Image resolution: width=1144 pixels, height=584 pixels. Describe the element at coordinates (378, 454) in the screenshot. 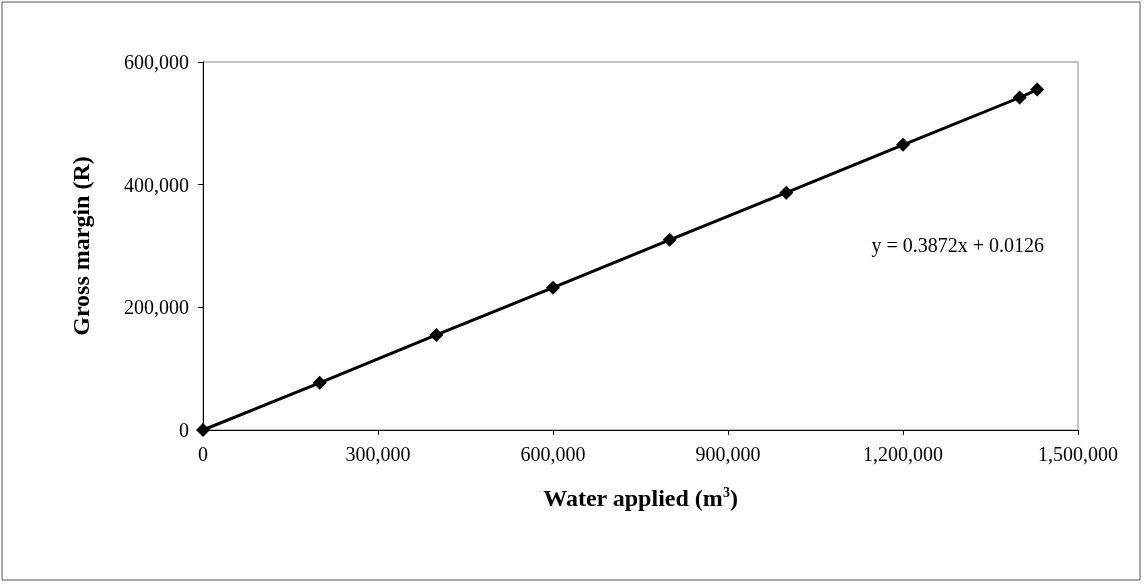

I see `x-tick-label: 300,000` at that location.